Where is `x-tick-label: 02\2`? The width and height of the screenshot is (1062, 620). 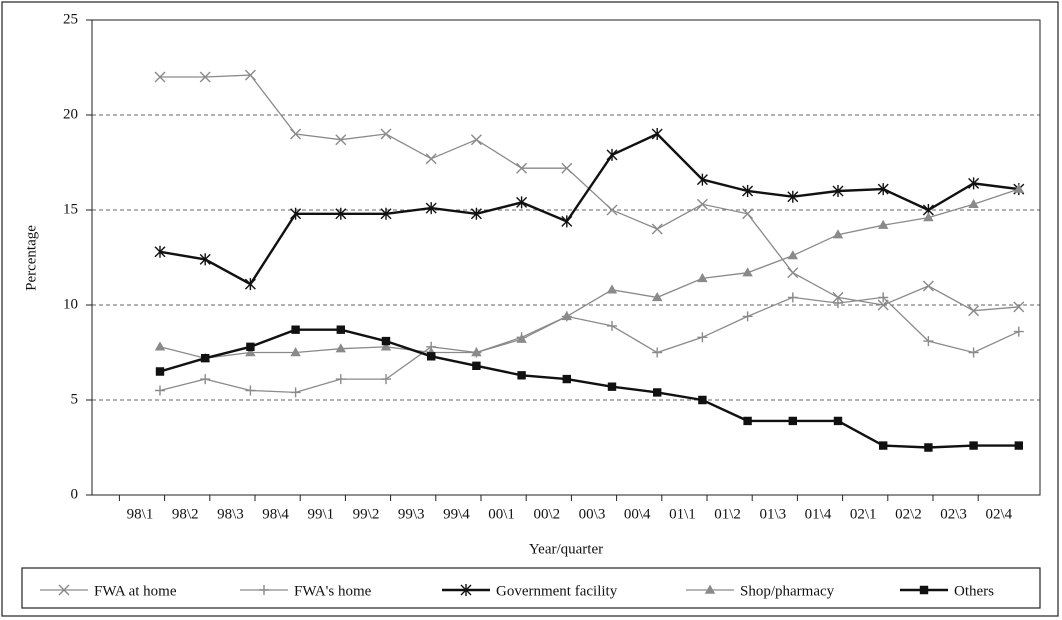
x-tick-label: 02\2 is located at coordinates (908, 514).